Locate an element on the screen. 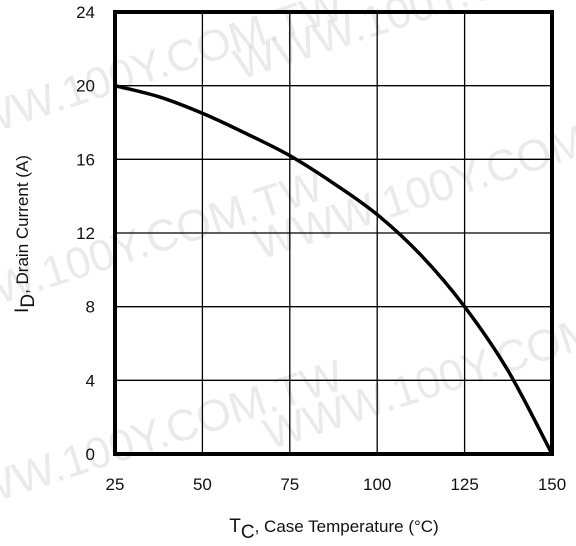  y-tick-label: 12 is located at coordinates (85, 233).